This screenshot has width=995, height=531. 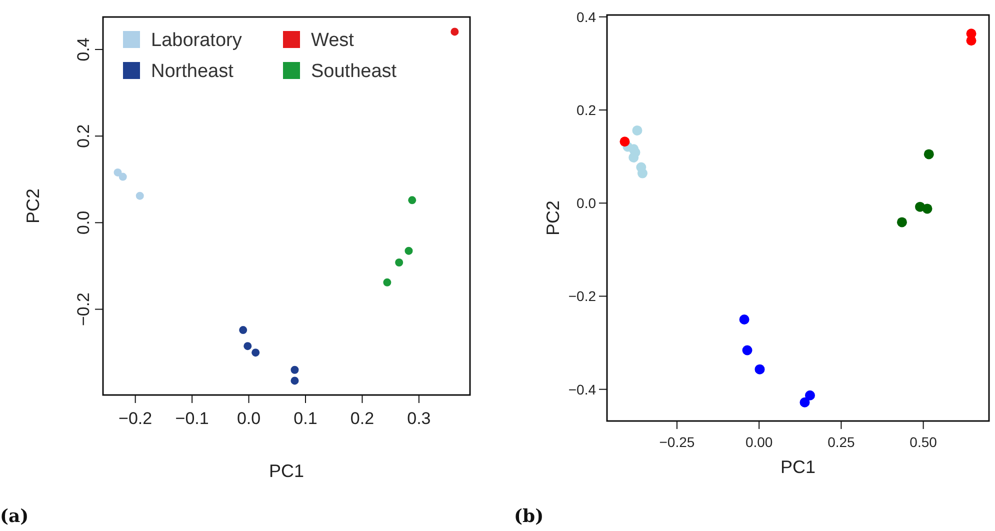 I want to click on text: (a), so click(x=14, y=516).